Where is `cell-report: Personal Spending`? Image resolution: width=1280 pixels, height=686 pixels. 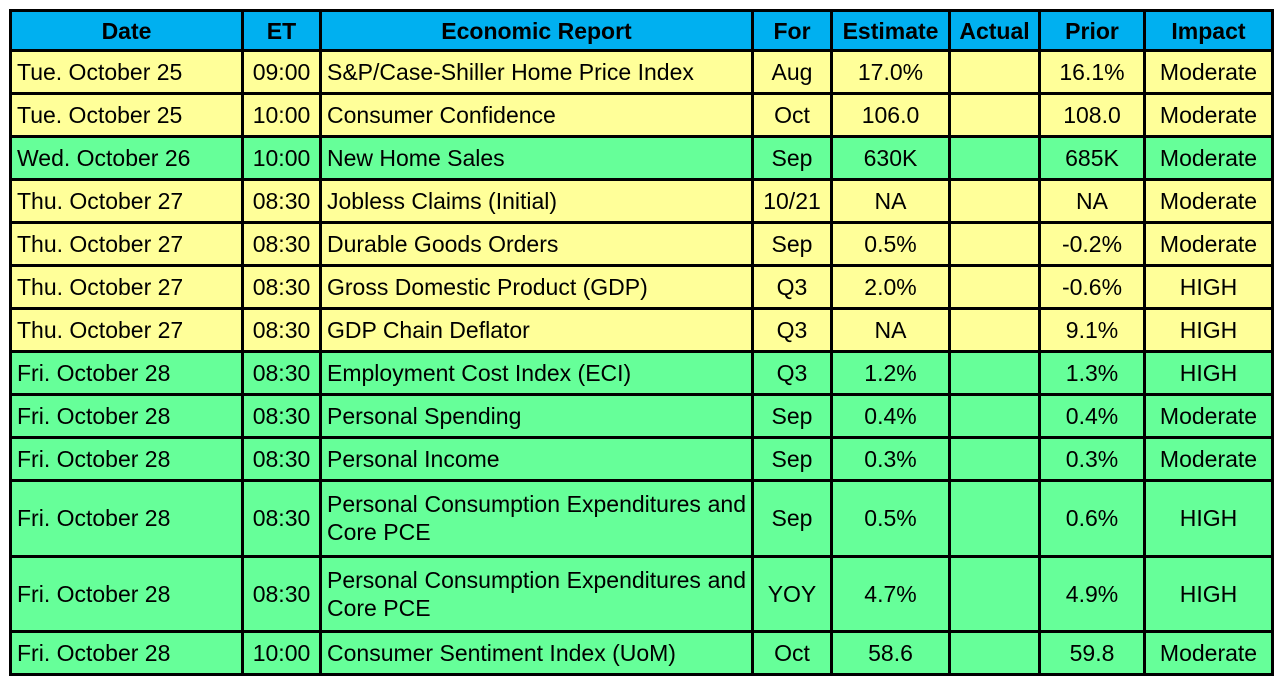
cell-report: Personal Spending is located at coordinates (536, 416).